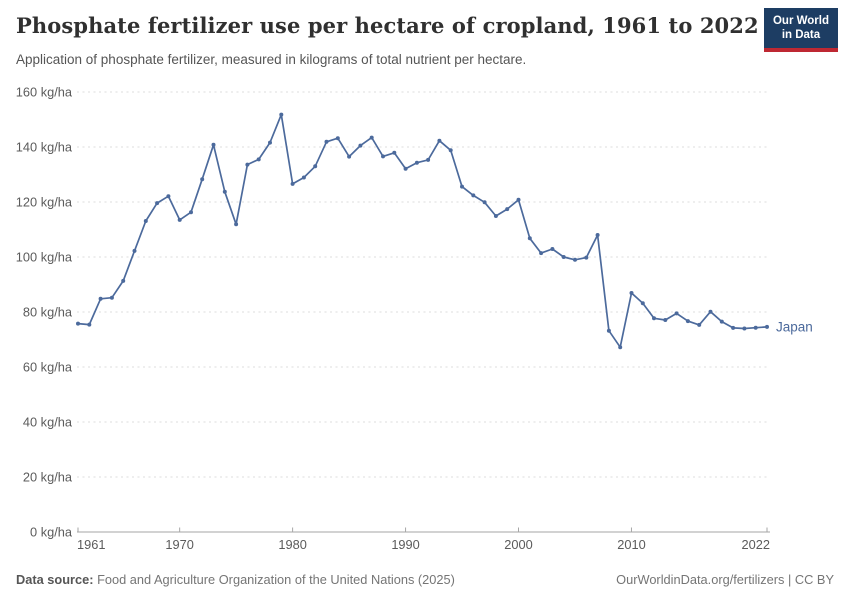  What do you see at coordinates (55, 579) in the screenshot?
I see `data-source-label: Data source:` at bounding box center [55, 579].